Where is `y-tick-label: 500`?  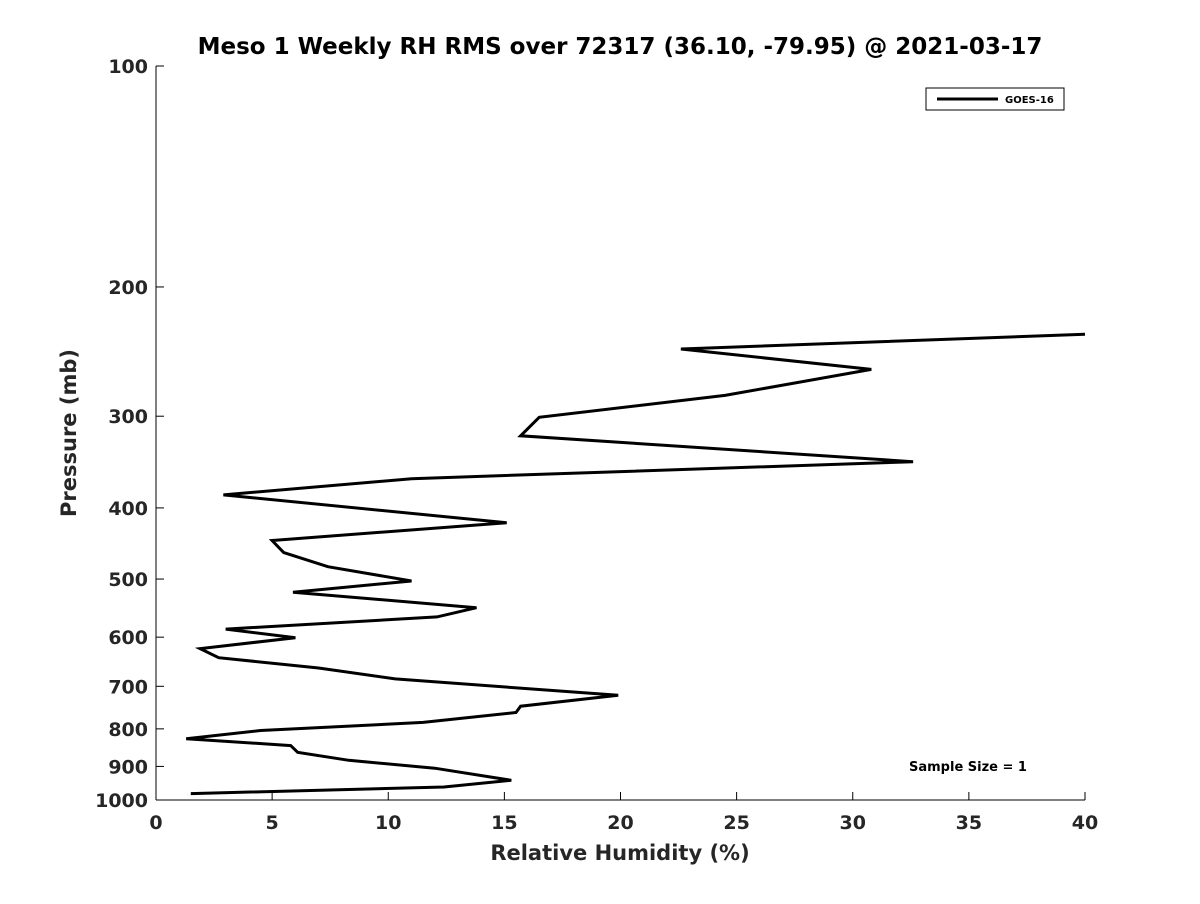 y-tick-label: 500 is located at coordinates (128, 580).